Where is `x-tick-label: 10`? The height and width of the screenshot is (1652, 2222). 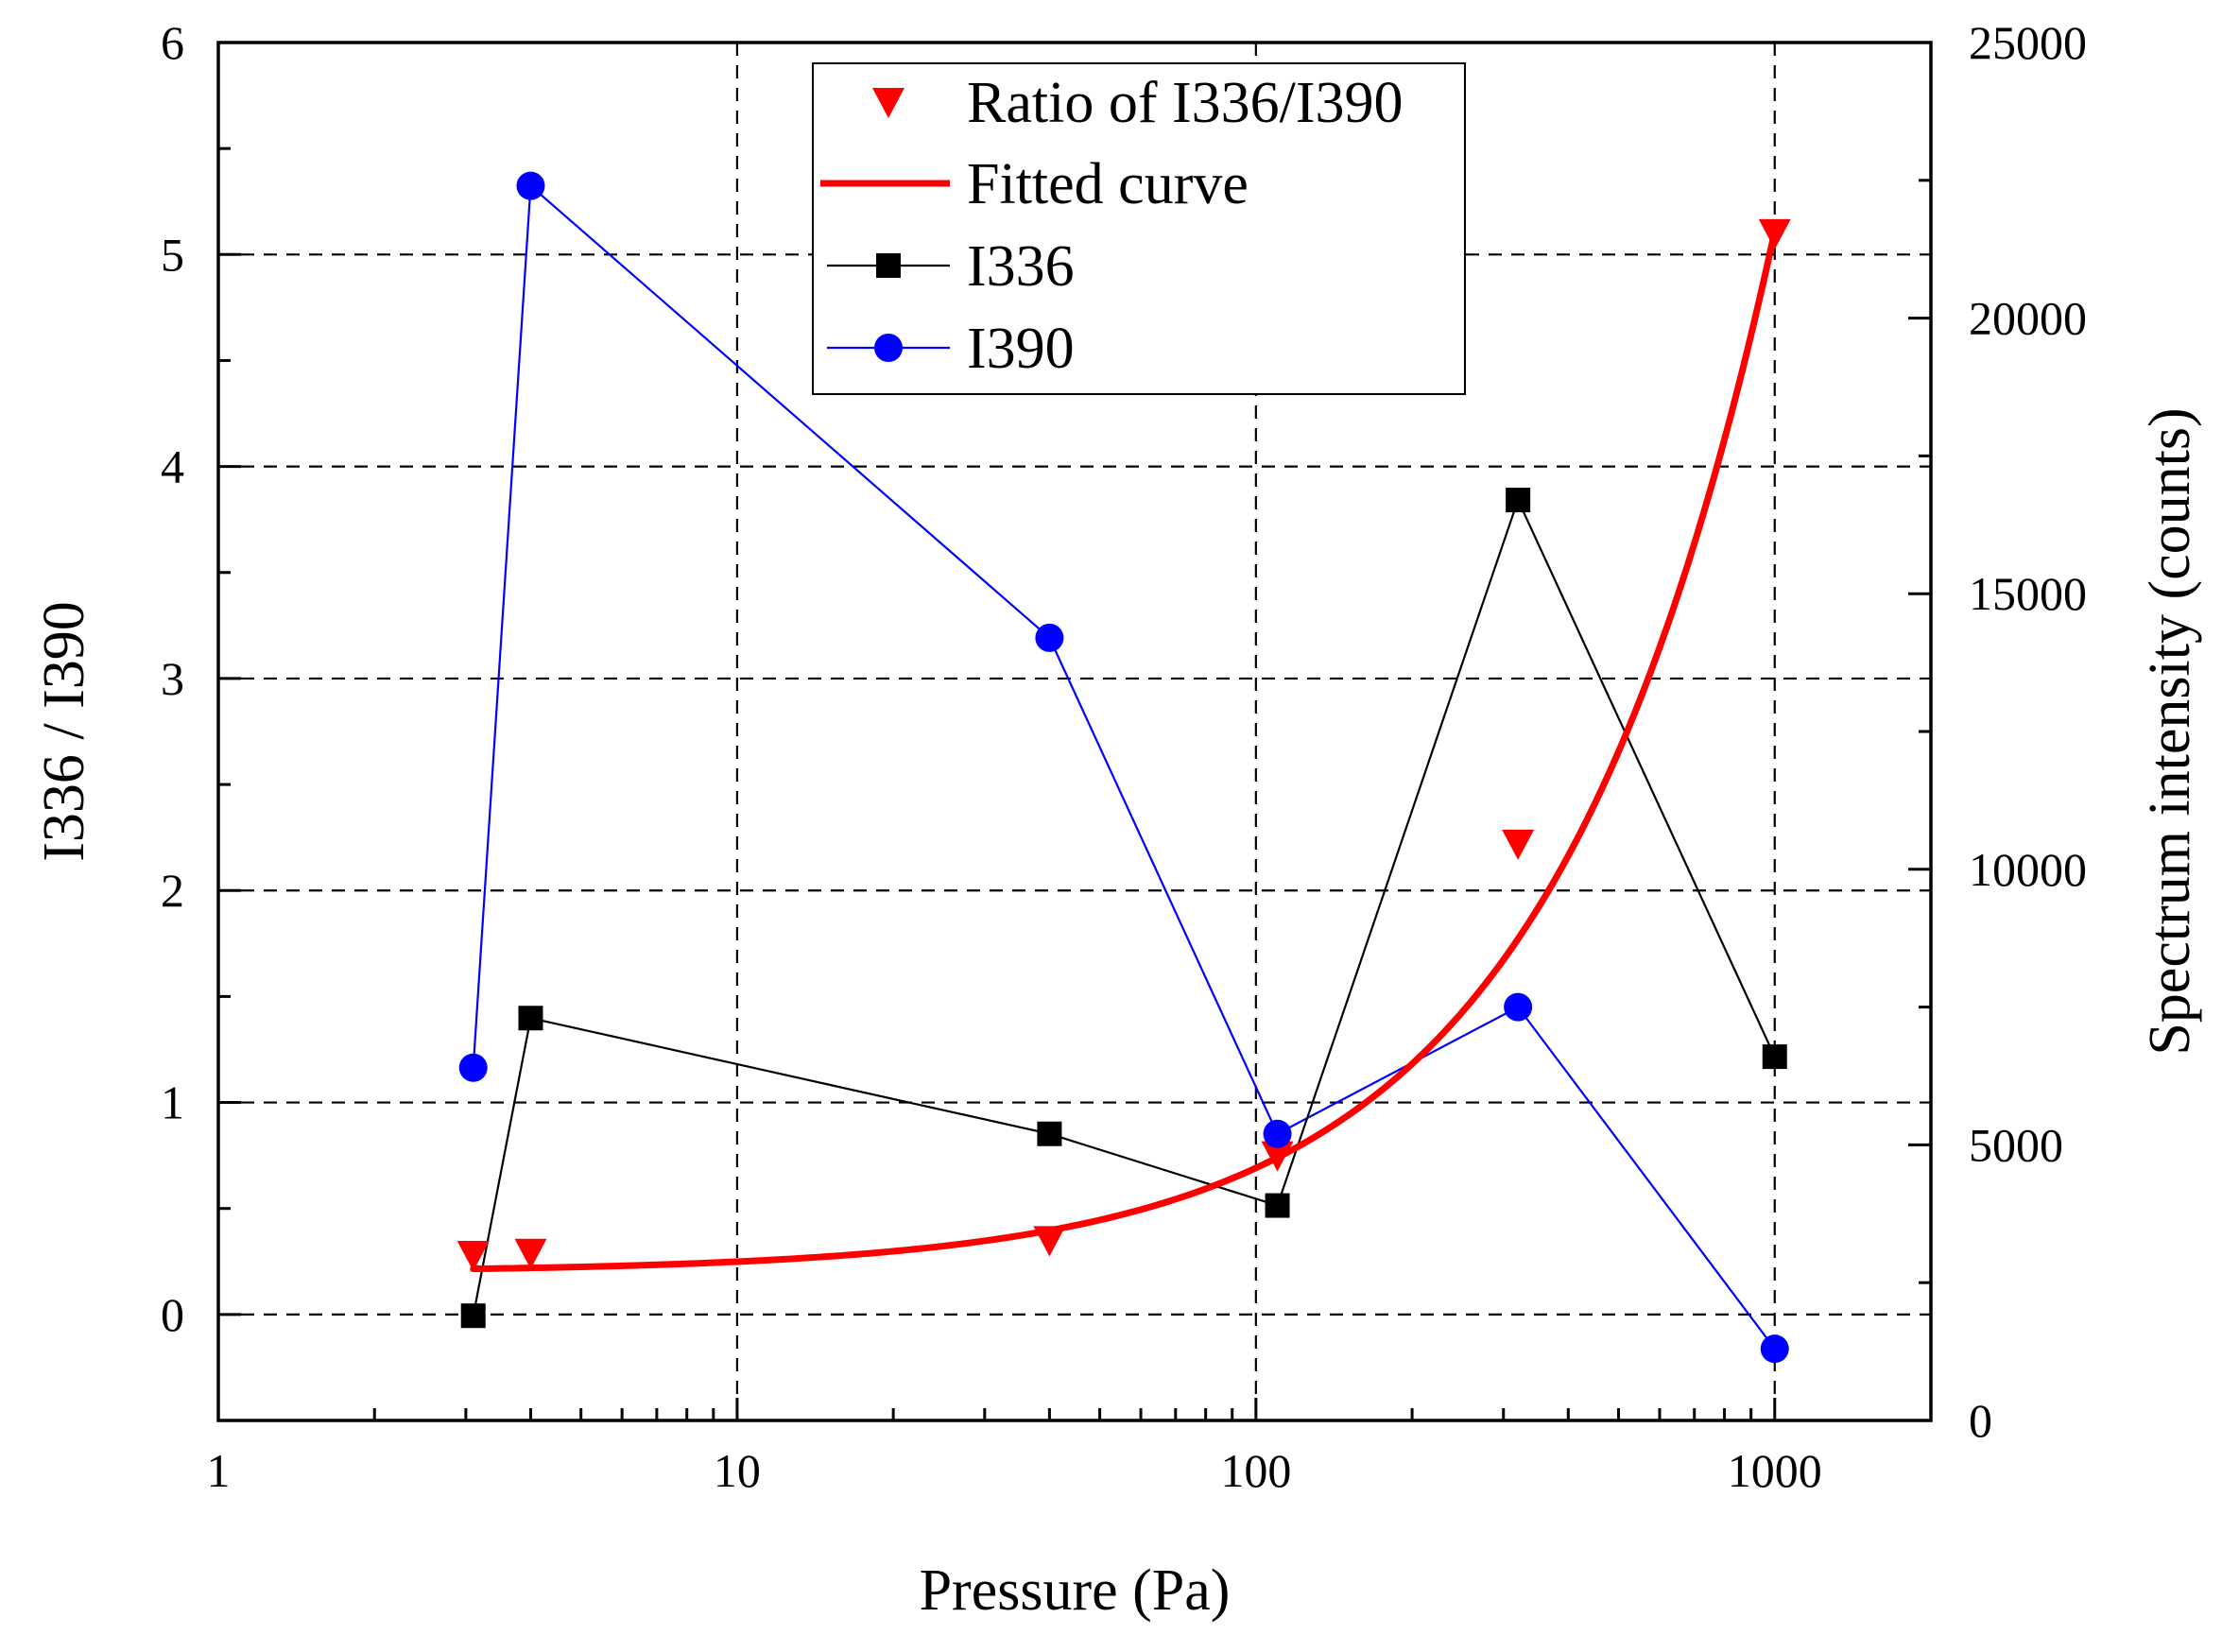 x-tick-label: 10 is located at coordinates (737, 1470).